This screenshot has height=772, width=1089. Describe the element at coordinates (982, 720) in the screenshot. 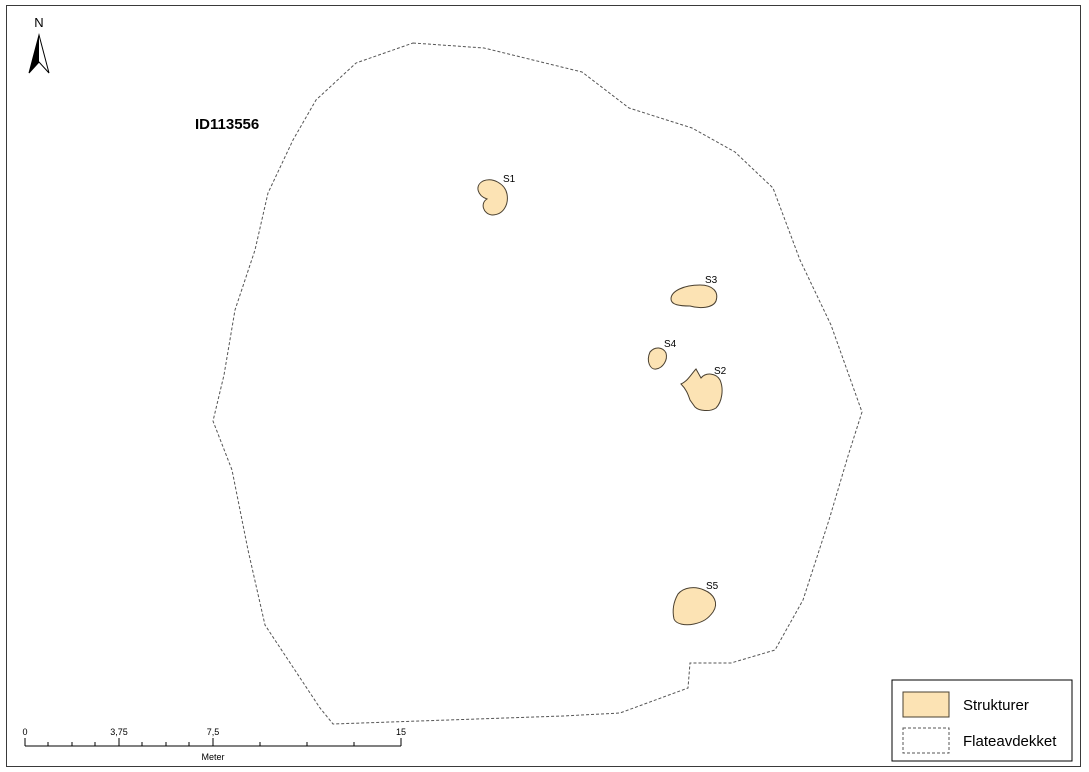

I see `legend: Strukturer Flateavdekket` at that location.